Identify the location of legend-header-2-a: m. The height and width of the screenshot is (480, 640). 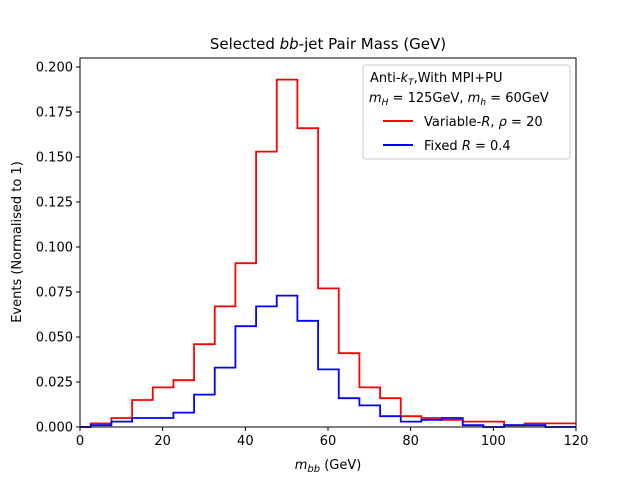
(375, 98).